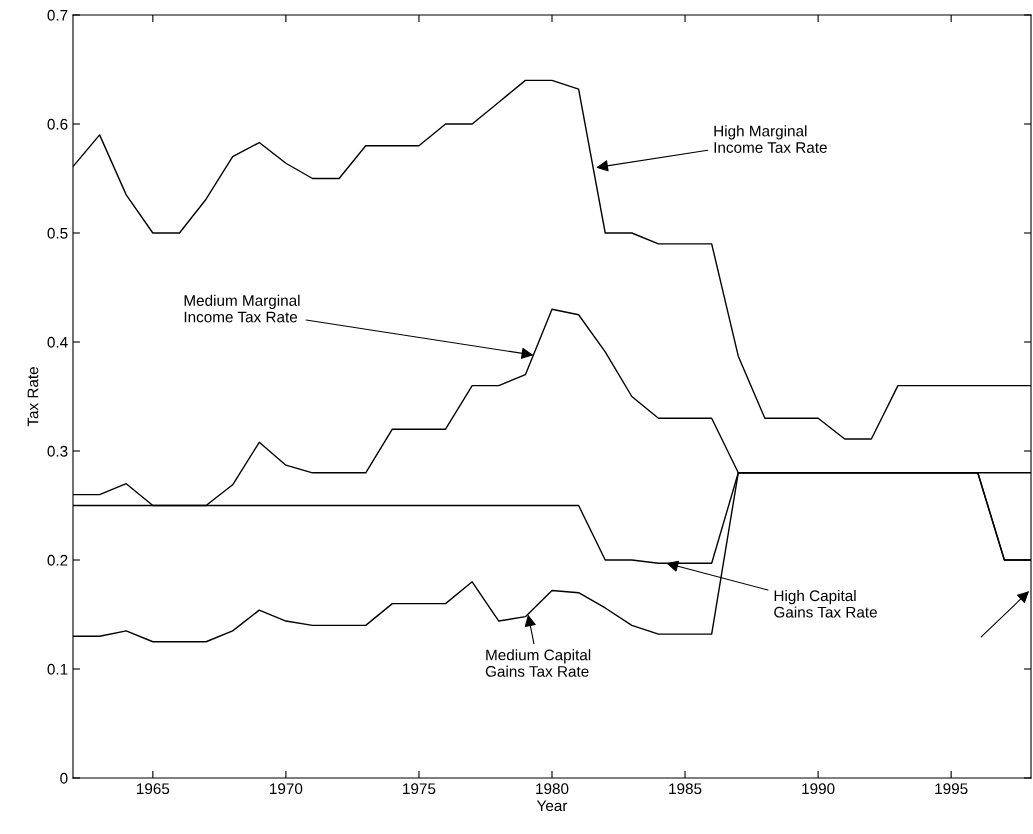 Image resolution: width=1033 pixels, height=834 pixels. What do you see at coordinates (57, 560) in the screenshot?
I see `y-tick-label: 0.2` at bounding box center [57, 560].